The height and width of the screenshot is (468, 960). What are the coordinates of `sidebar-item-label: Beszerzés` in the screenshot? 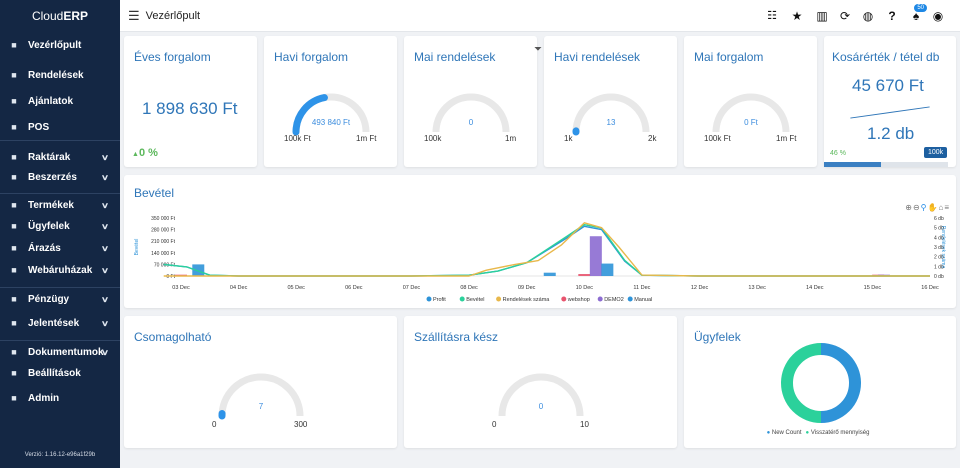 It's located at (52, 177).